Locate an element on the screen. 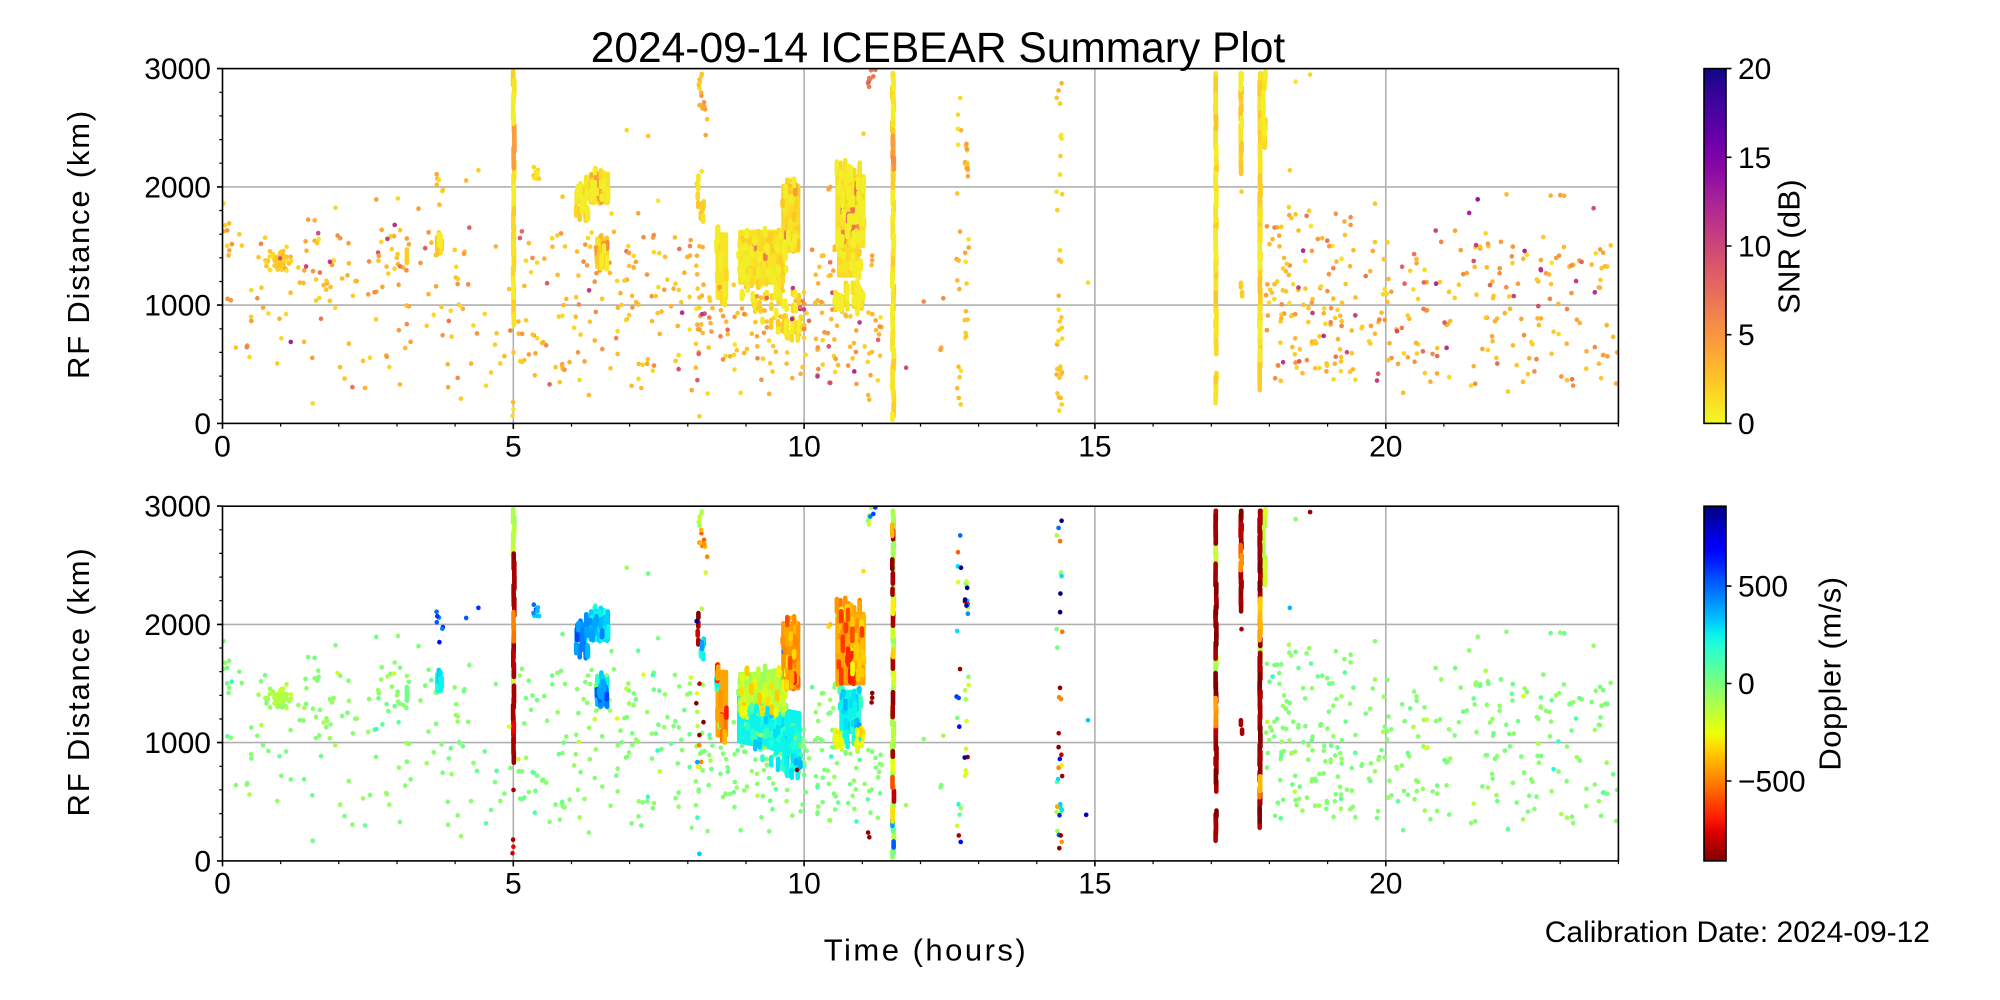 Image resolution: width=2000 pixels, height=1000 pixels. svg-text: Time (hours) is located at coordinates (926, 950).